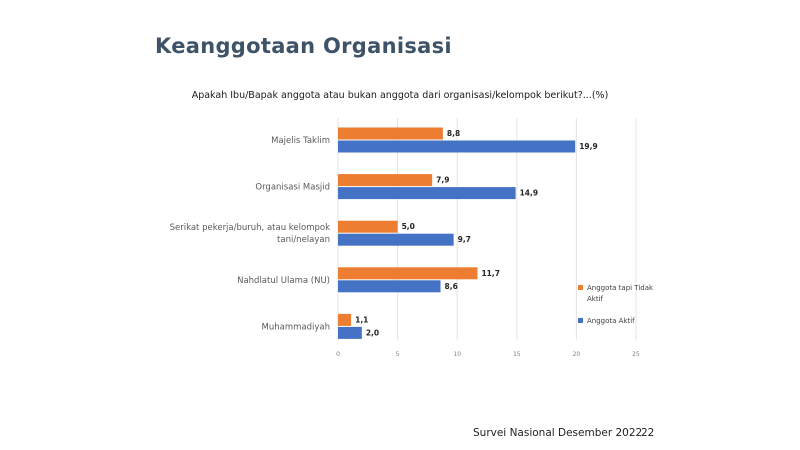  Describe the element at coordinates (453, 133) in the screenshot. I see `data-label: 8,8` at that location.